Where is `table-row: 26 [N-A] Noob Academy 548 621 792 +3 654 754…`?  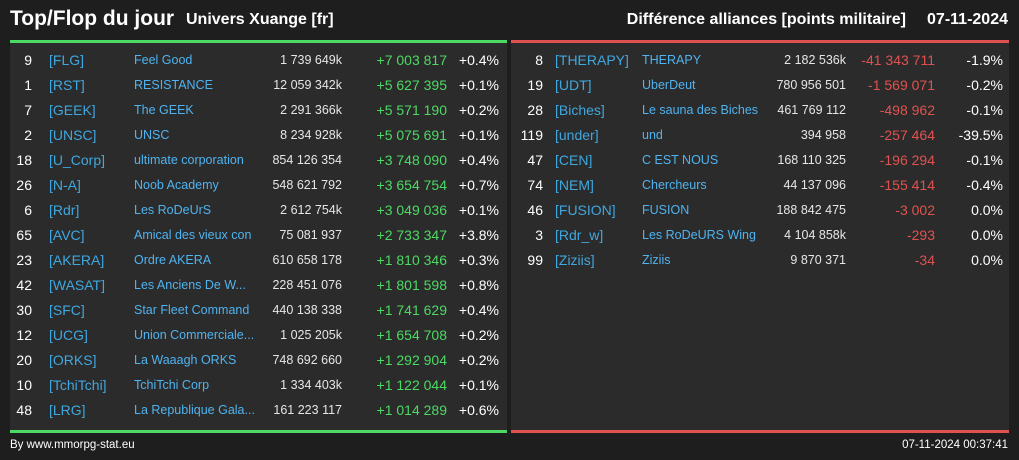
table-row: 26 [N-A] Noob Academy 548 621 792 +3 654 754… is located at coordinates (258, 185).